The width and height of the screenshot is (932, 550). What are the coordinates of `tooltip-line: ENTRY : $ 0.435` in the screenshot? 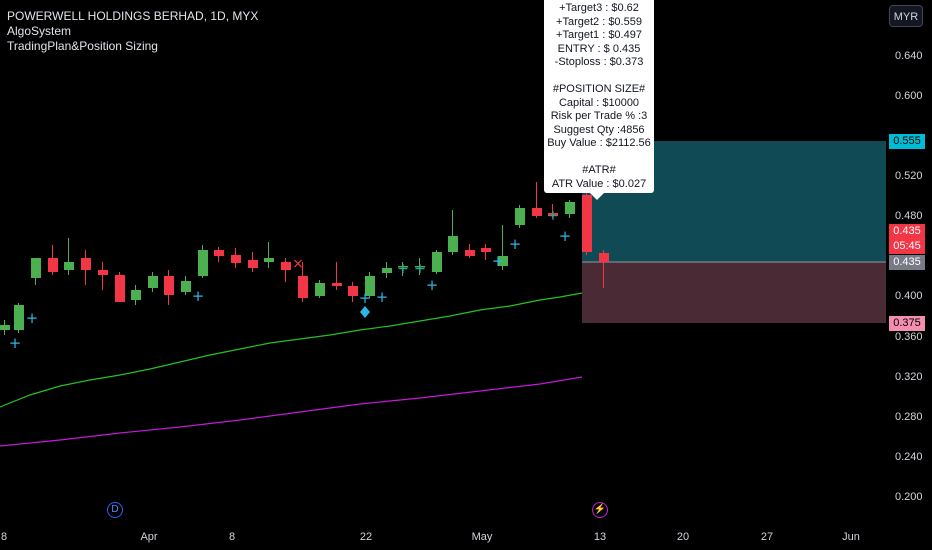 It's located at (599, 48).